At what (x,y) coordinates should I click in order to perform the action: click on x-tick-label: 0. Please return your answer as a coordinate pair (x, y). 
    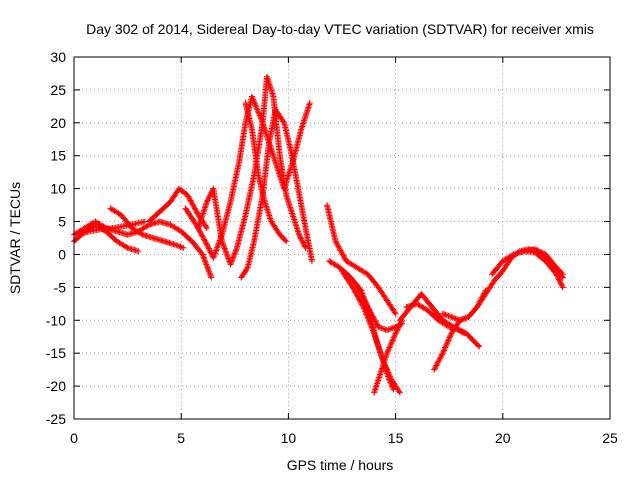
    Looking at the image, I should click on (74, 438).